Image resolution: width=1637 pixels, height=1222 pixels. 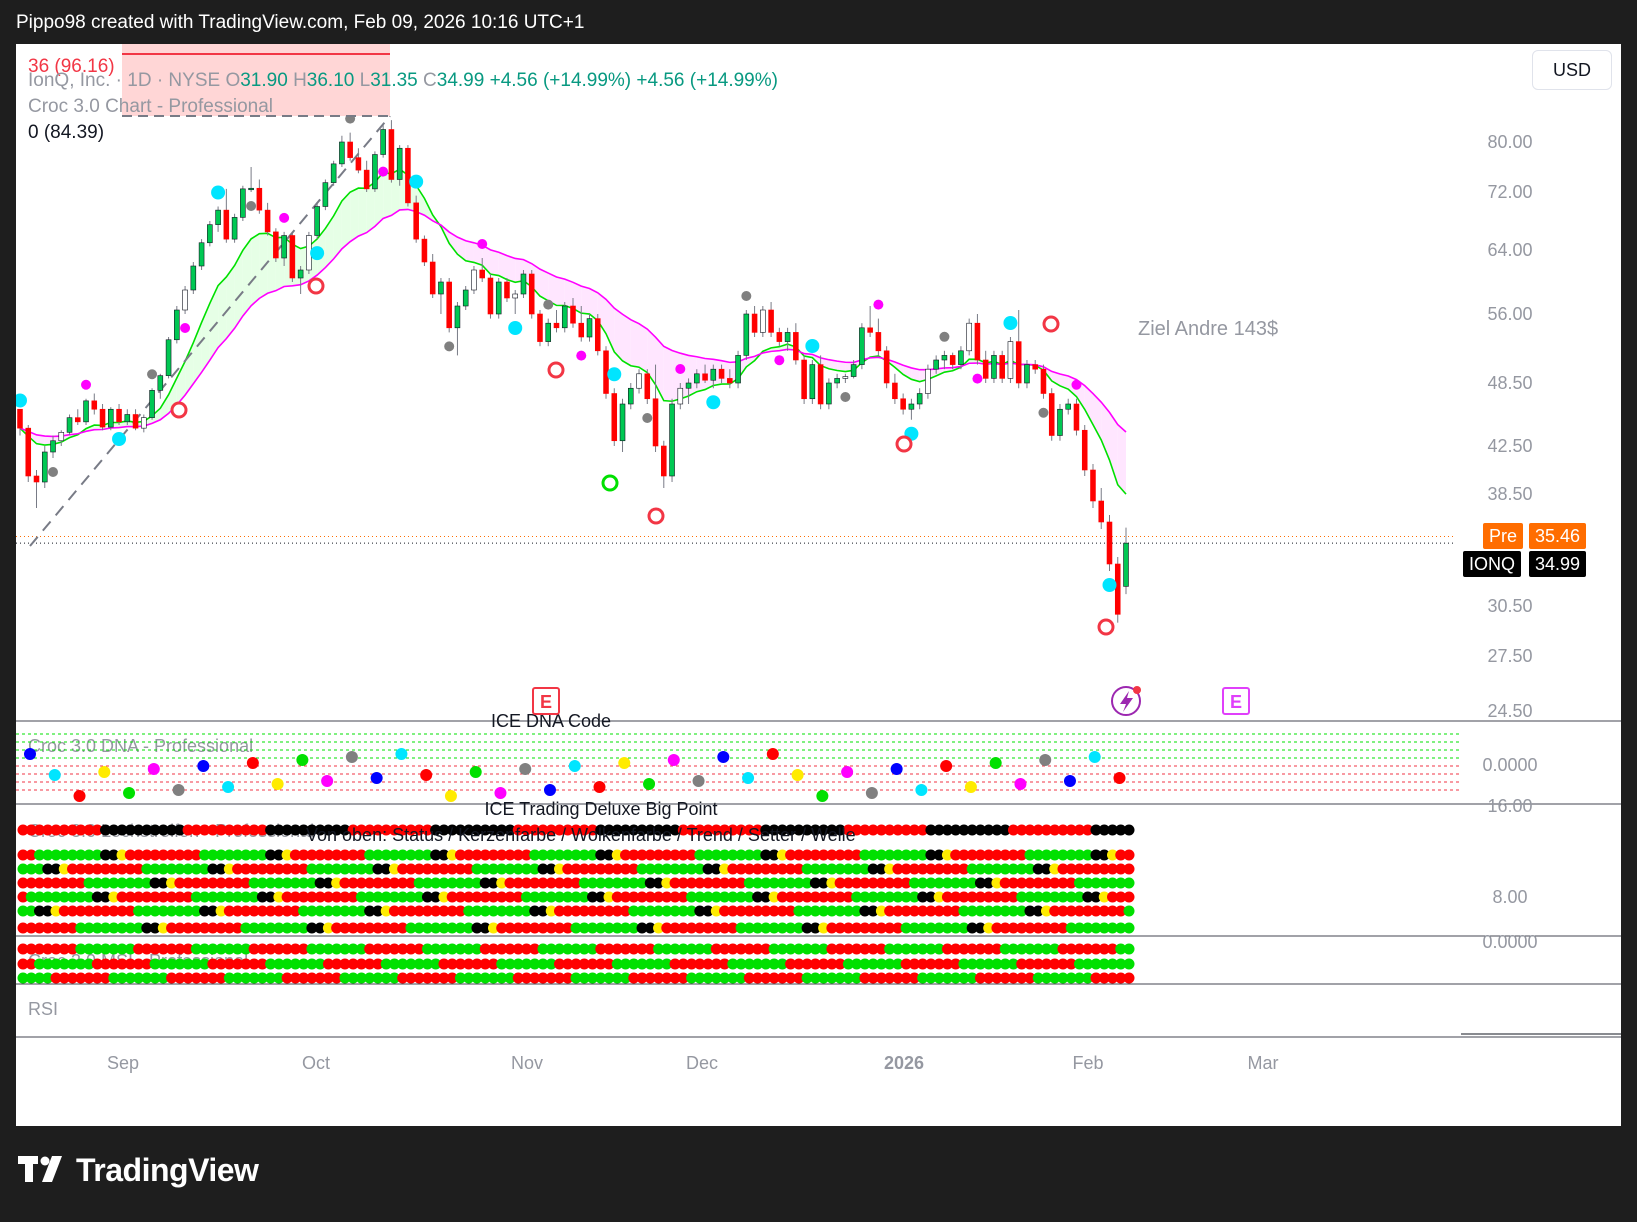 What do you see at coordinates (300, 80) in the screenshot?
I see `legend-high-label: H` at bounding box center [300, 80].